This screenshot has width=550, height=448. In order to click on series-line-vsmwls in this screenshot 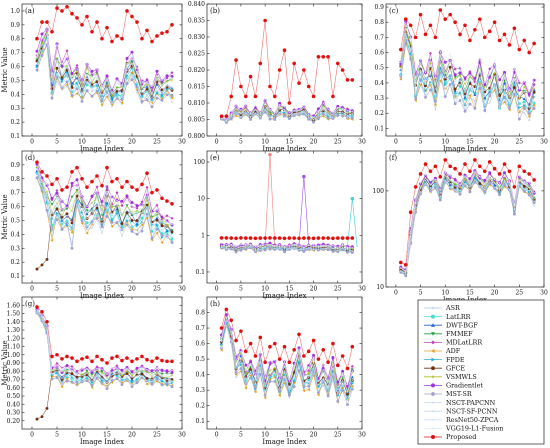, I will do `click(287, 354)`.